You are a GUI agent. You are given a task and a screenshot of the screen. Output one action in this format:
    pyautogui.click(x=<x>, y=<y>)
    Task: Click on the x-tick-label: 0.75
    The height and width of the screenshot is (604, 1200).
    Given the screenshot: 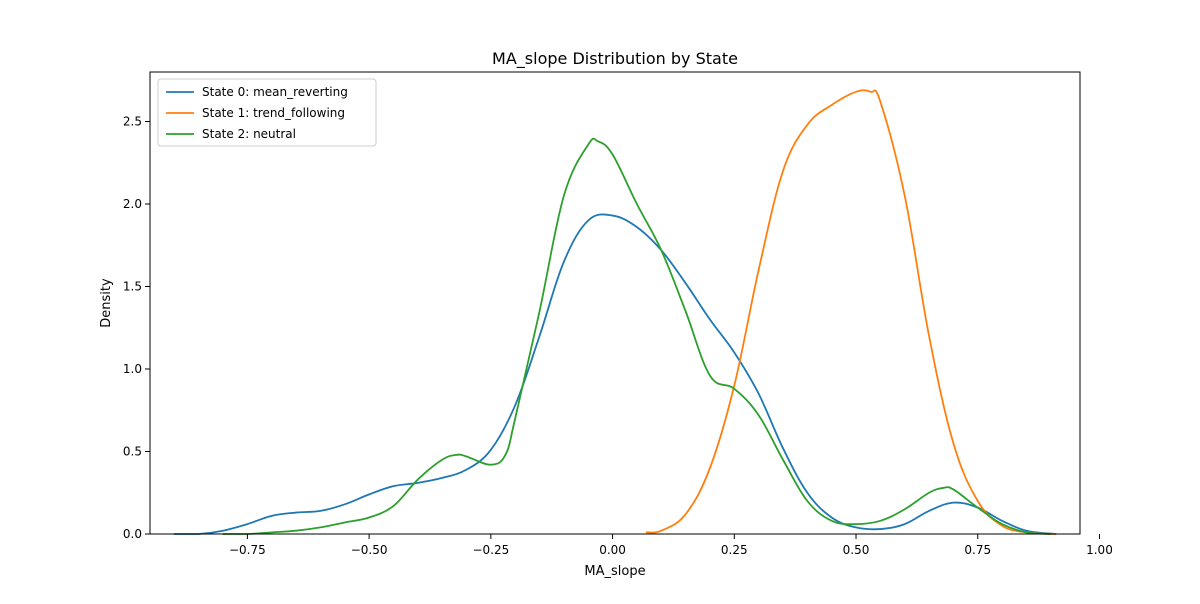 What is the action you would take?
    pyautogui.click(x=977, y=550)
    